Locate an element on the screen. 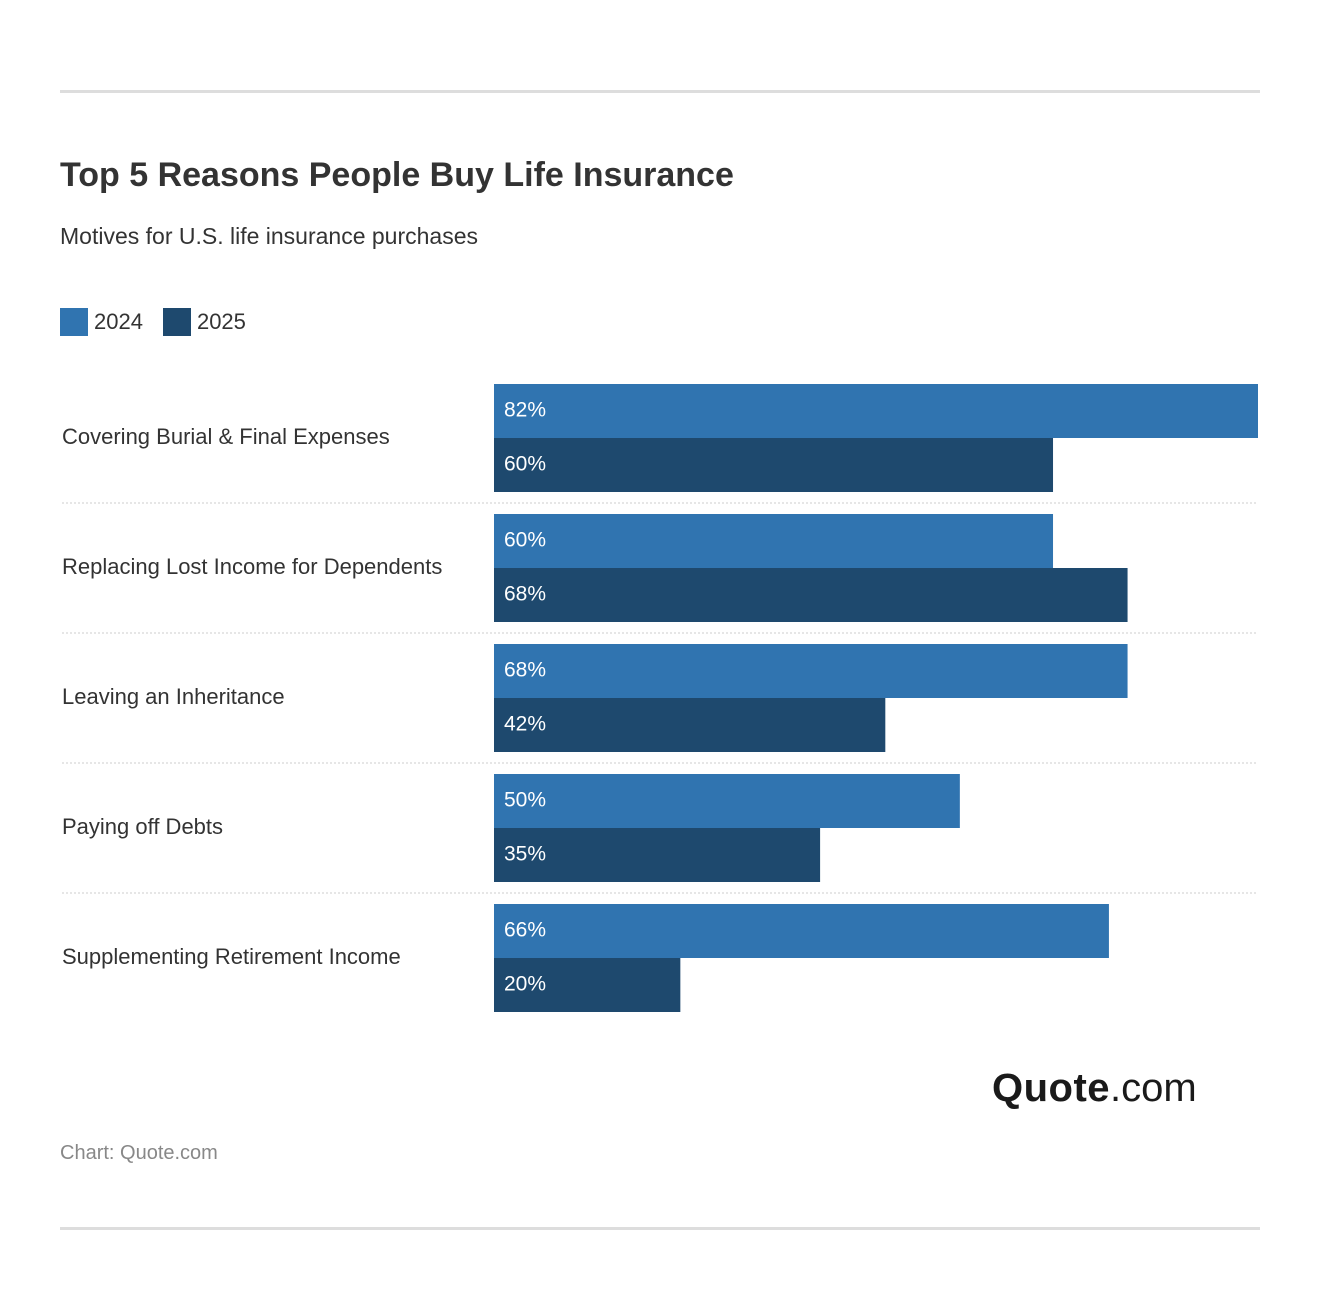 This screenshot has height=1308, width=1320. legend-item-2025: 2025 is located at coordinates (204, 322).